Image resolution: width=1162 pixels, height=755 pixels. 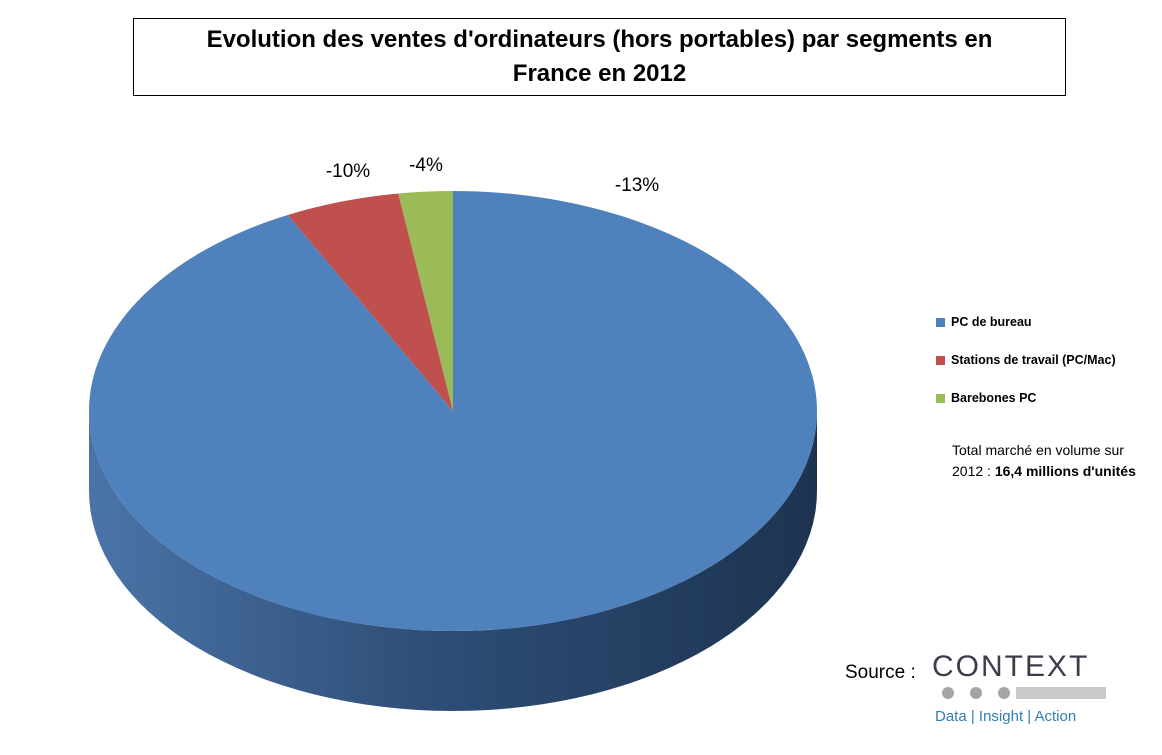 I want to click on legend-label: PC de bureau, so click(x=991, y=322).